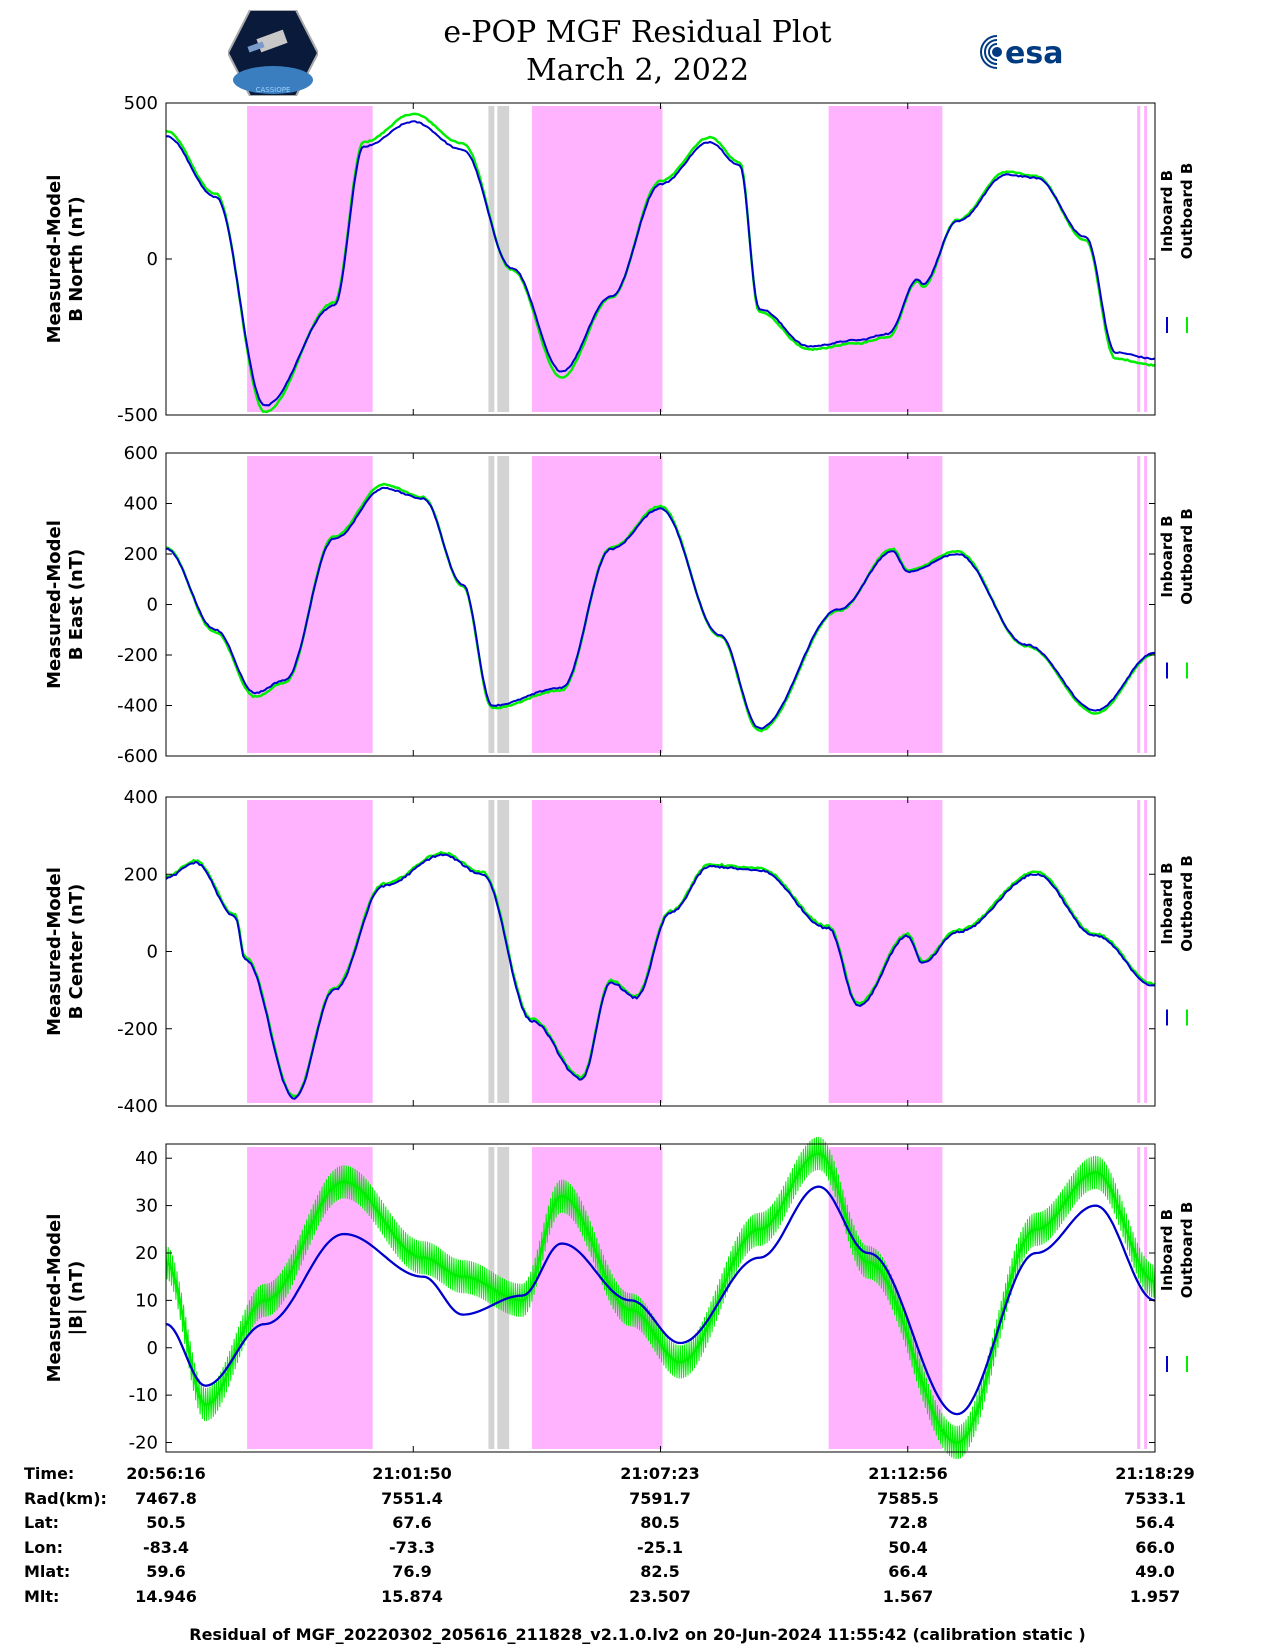  Describe the element at coordinates (146, 1253) in the screenshot. I see `y-tick-label: 20` at that location.